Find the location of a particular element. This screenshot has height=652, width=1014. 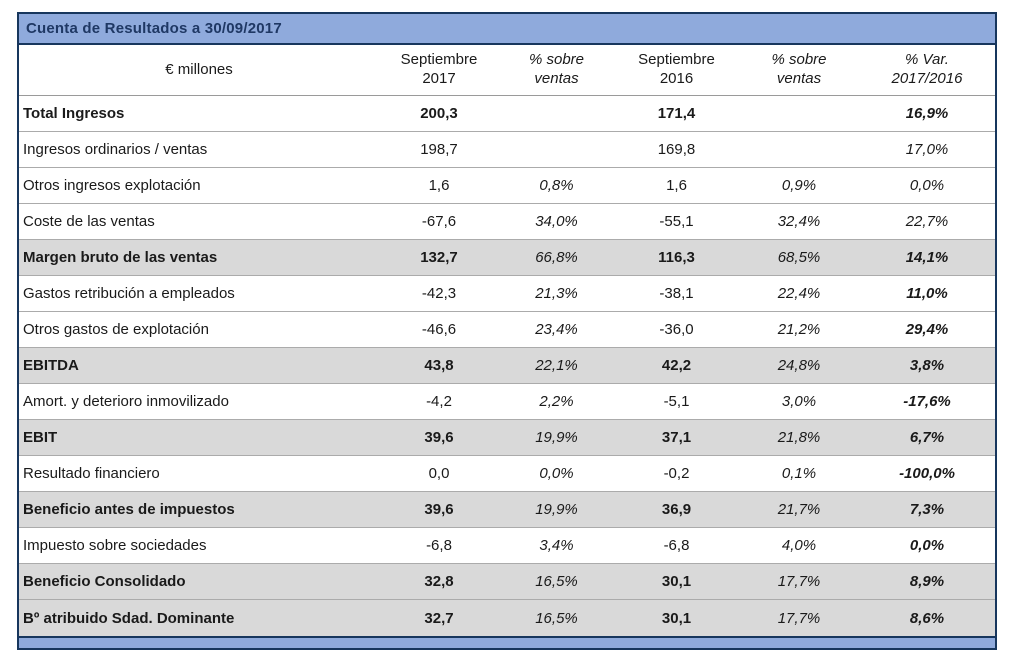

row-label: Coste de las ventas is located at coordinates (89, 221).